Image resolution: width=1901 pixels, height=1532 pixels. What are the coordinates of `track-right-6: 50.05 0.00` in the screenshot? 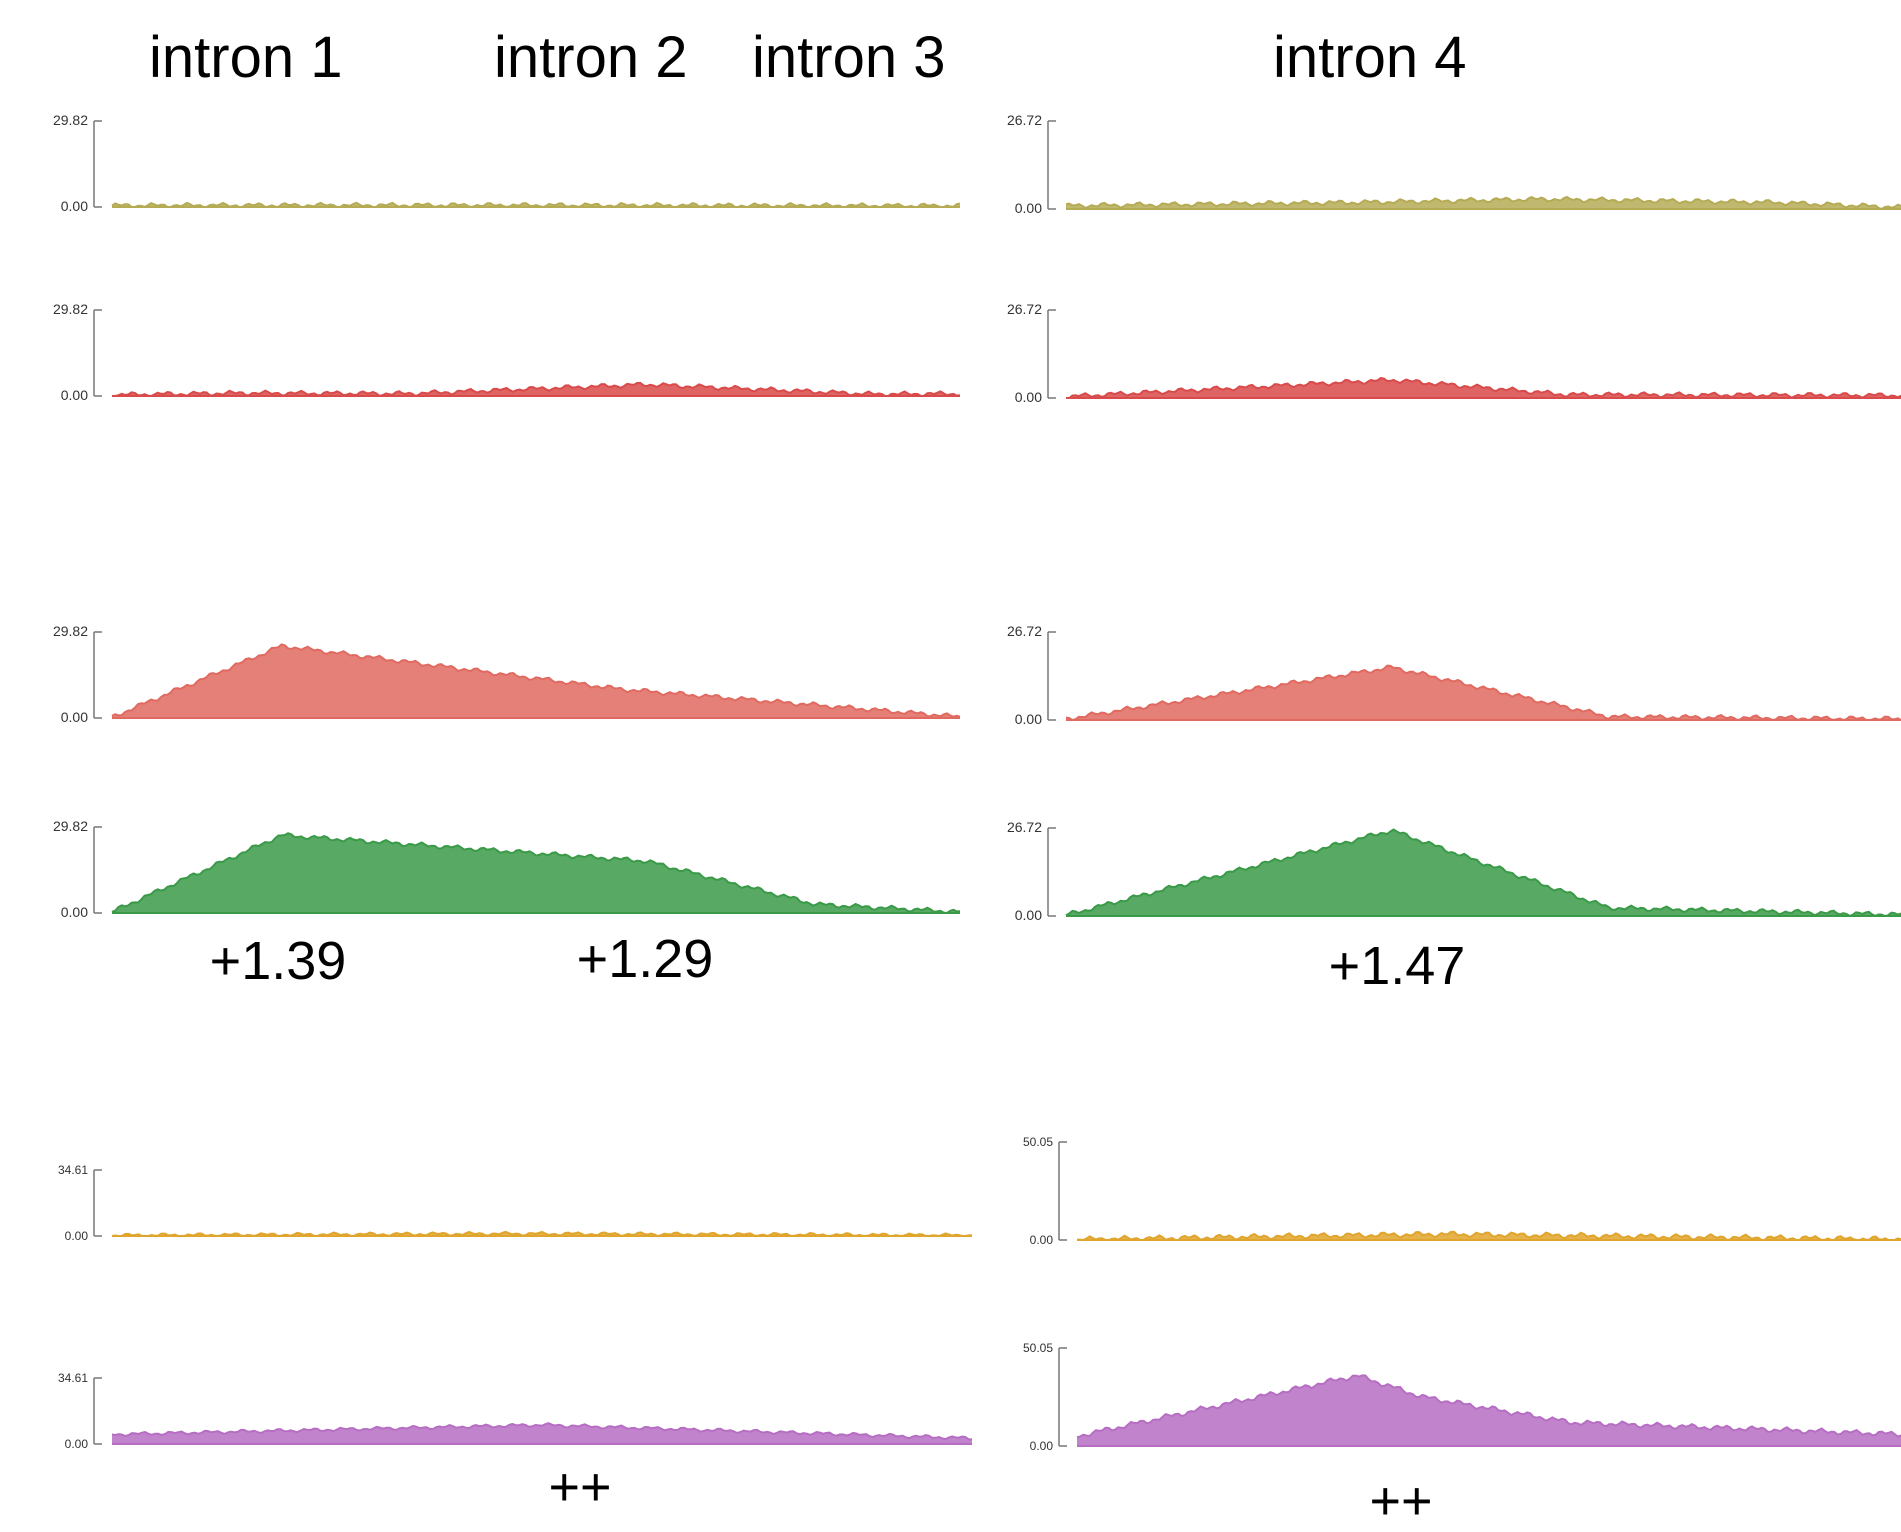 It's located at (1462, 1397).